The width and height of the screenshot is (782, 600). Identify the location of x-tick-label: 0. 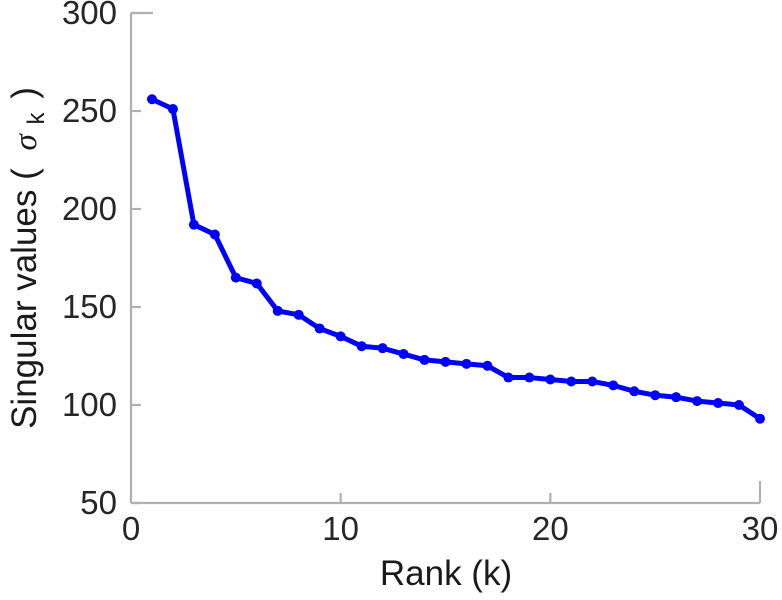
(131, 528).